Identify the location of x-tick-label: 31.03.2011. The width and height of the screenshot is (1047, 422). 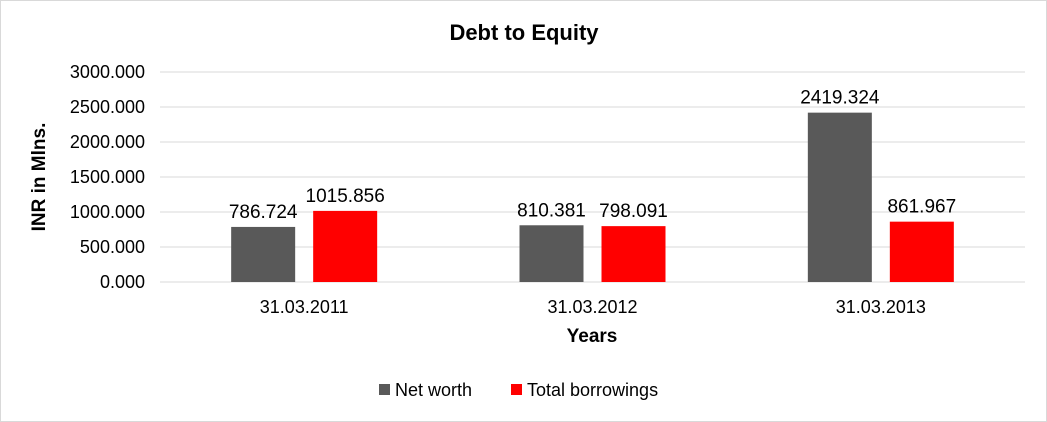
(304, 307).